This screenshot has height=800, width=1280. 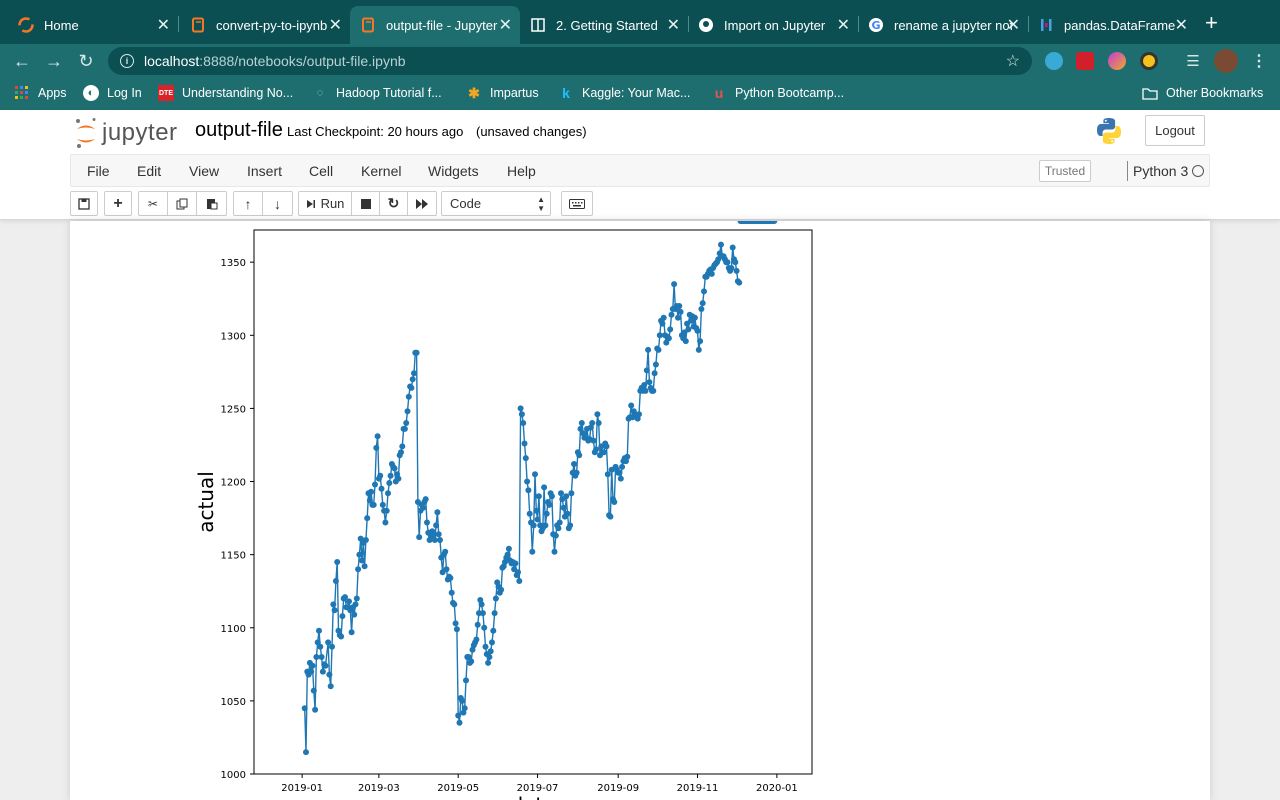 What do you see at coordinates (521, 171) in the screenshot?
I see `menu-help: Help` at bounding box center [521, 171].